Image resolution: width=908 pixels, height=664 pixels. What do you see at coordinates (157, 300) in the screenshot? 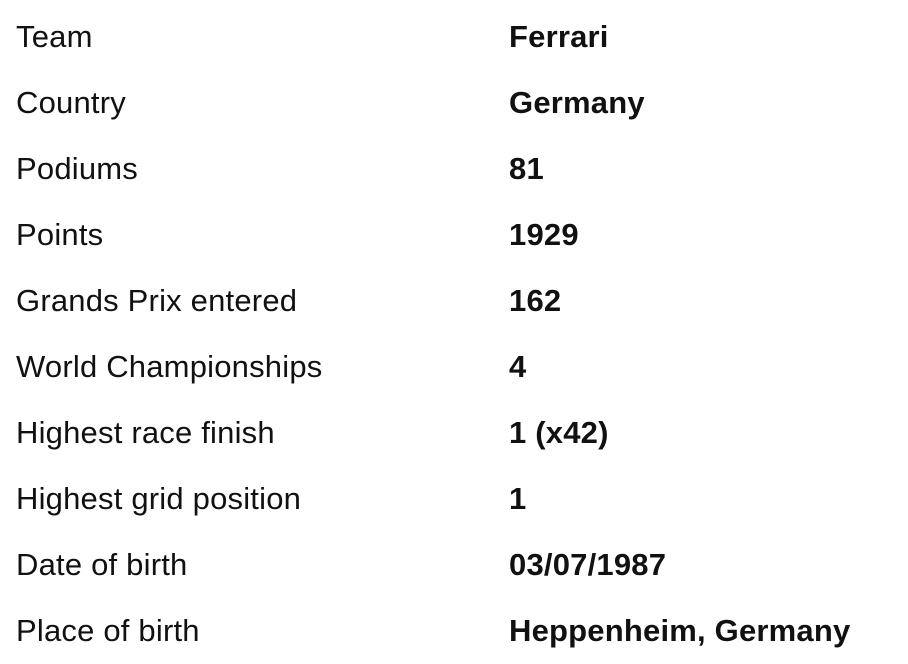
I see `stat-label-grands-prix-entered: Grands Prix entered` at bounding box center [157, 300].